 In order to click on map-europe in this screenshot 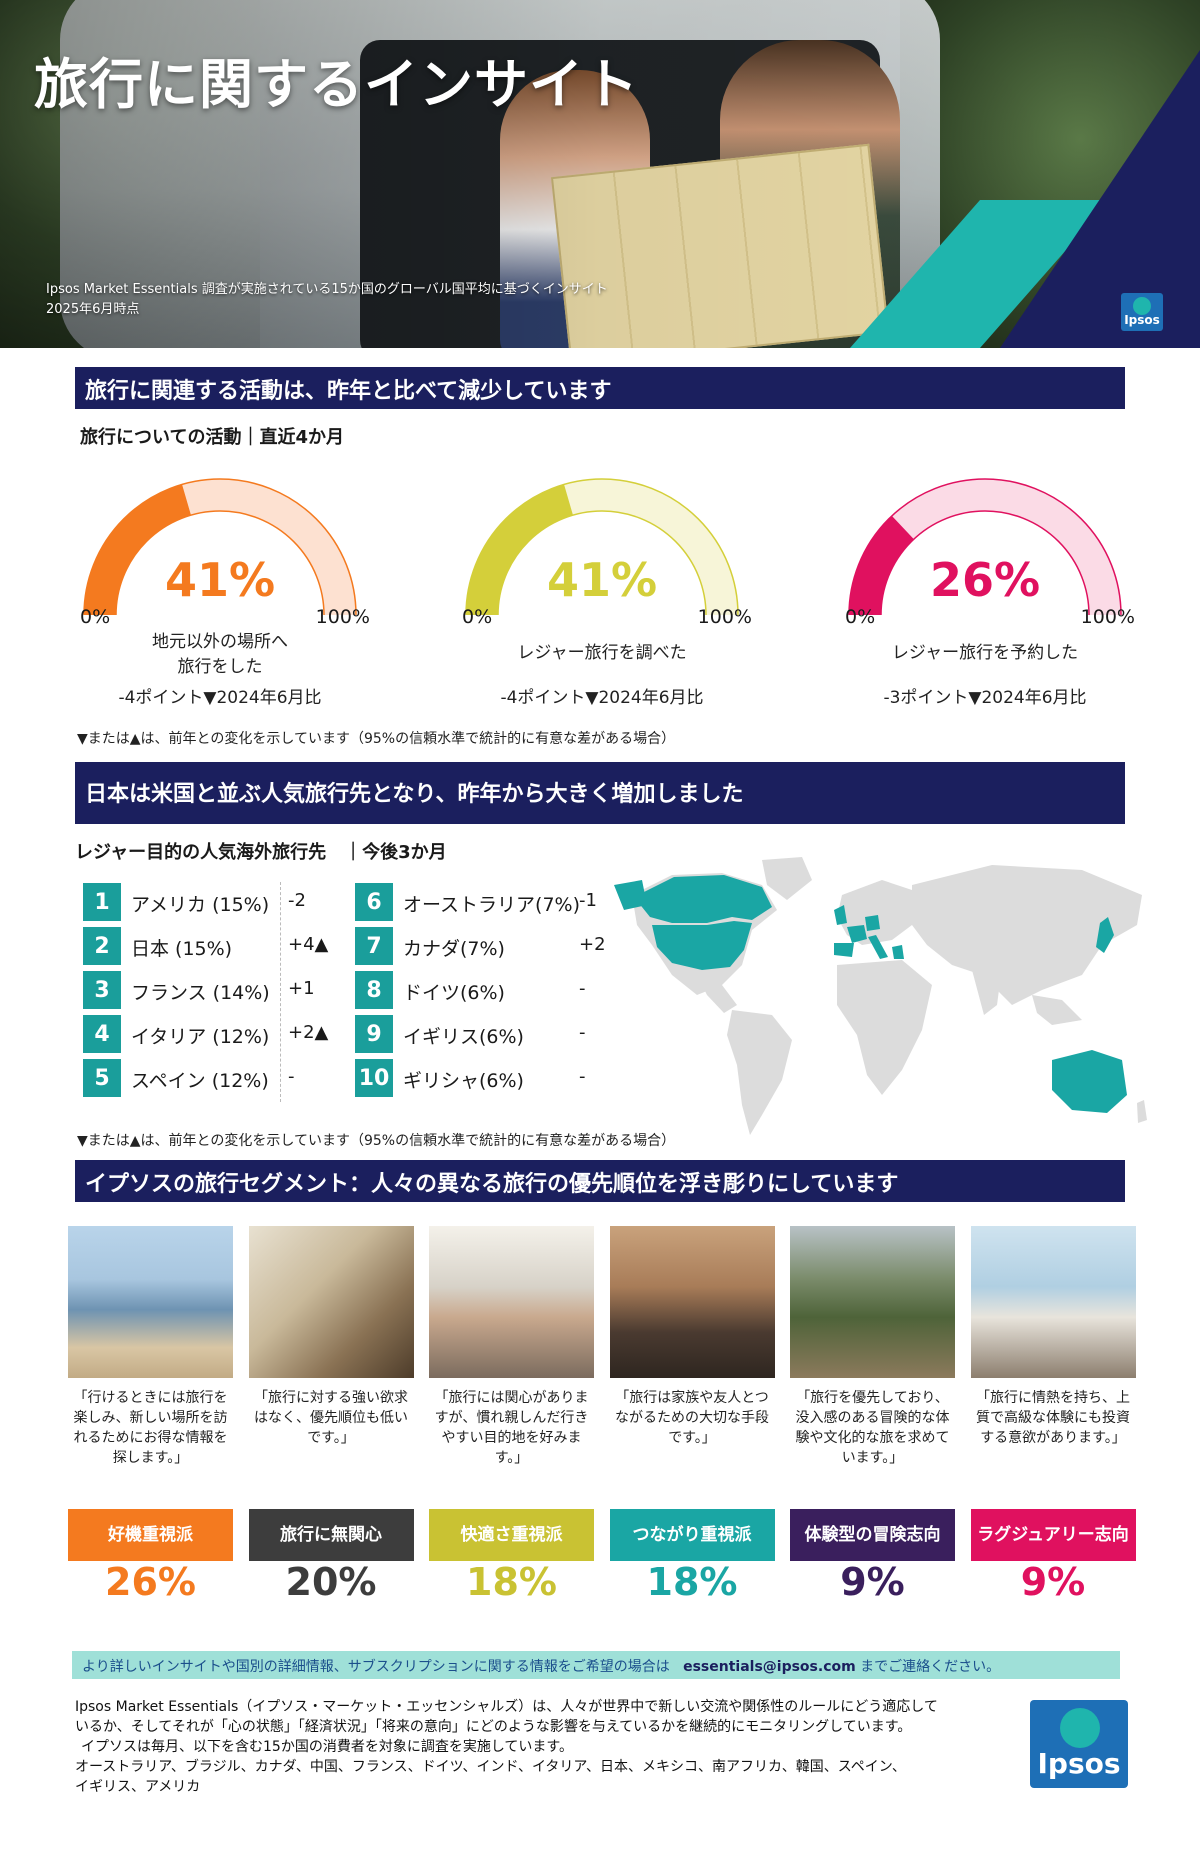, I will do `click(874, 912)`.